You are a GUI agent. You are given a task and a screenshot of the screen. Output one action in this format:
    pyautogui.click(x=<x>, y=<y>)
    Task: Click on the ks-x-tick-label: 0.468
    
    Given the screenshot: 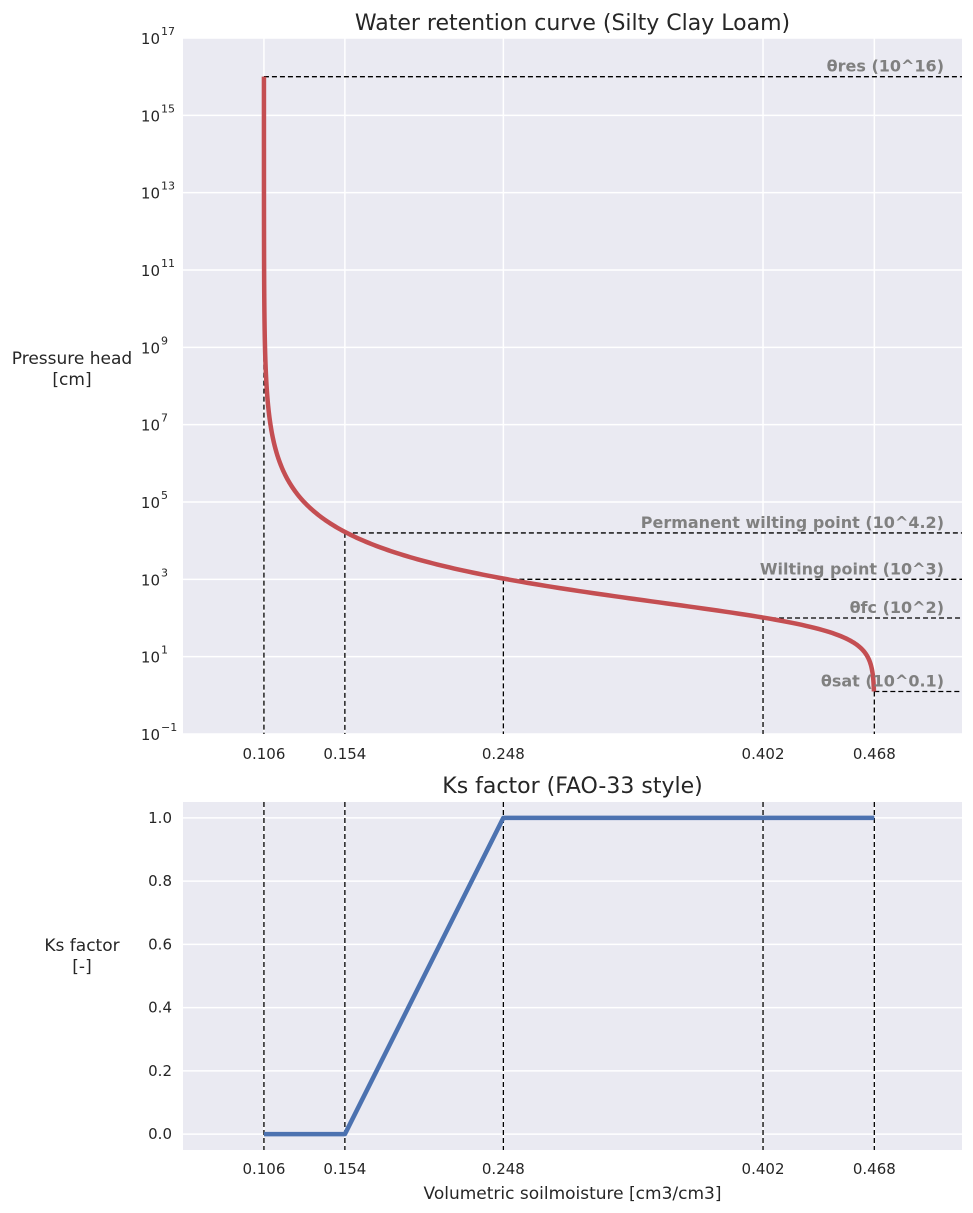 What is the action you would take?
    pyautogui.click(x=874, y=1169)
    